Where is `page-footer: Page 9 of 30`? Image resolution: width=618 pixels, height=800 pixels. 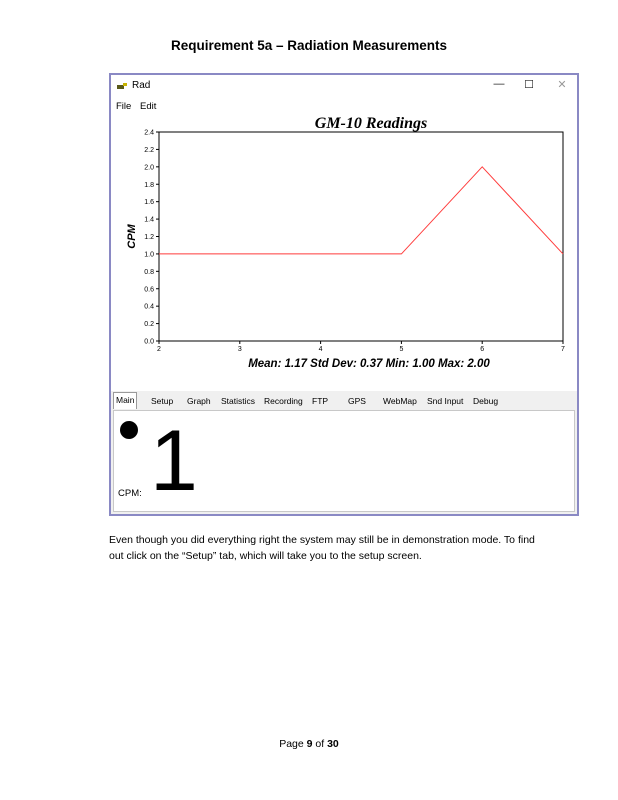
page-footer: Page 9 of 30 is located at coordinates (309, 744).